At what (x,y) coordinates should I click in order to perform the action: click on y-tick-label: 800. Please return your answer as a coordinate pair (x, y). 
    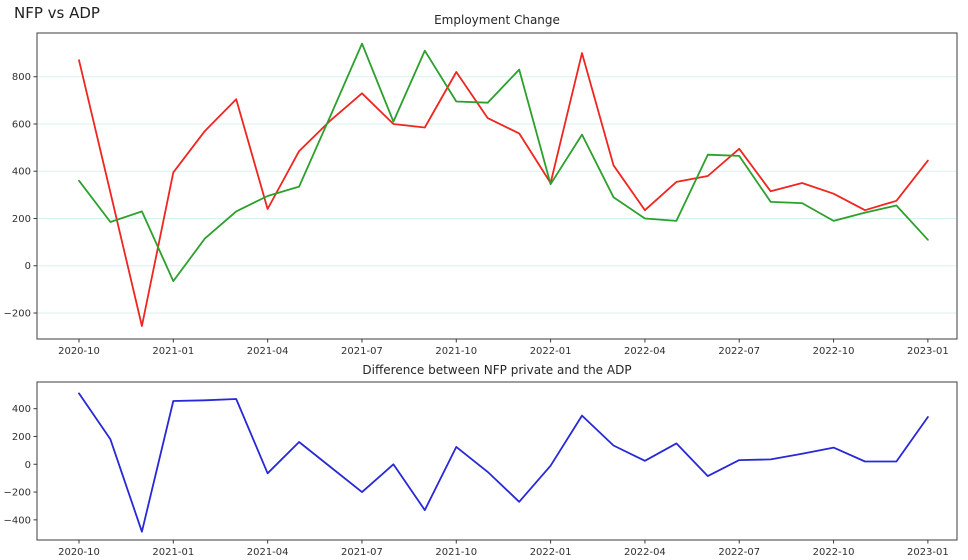
    Looking at the image, I should click on (21, 77).